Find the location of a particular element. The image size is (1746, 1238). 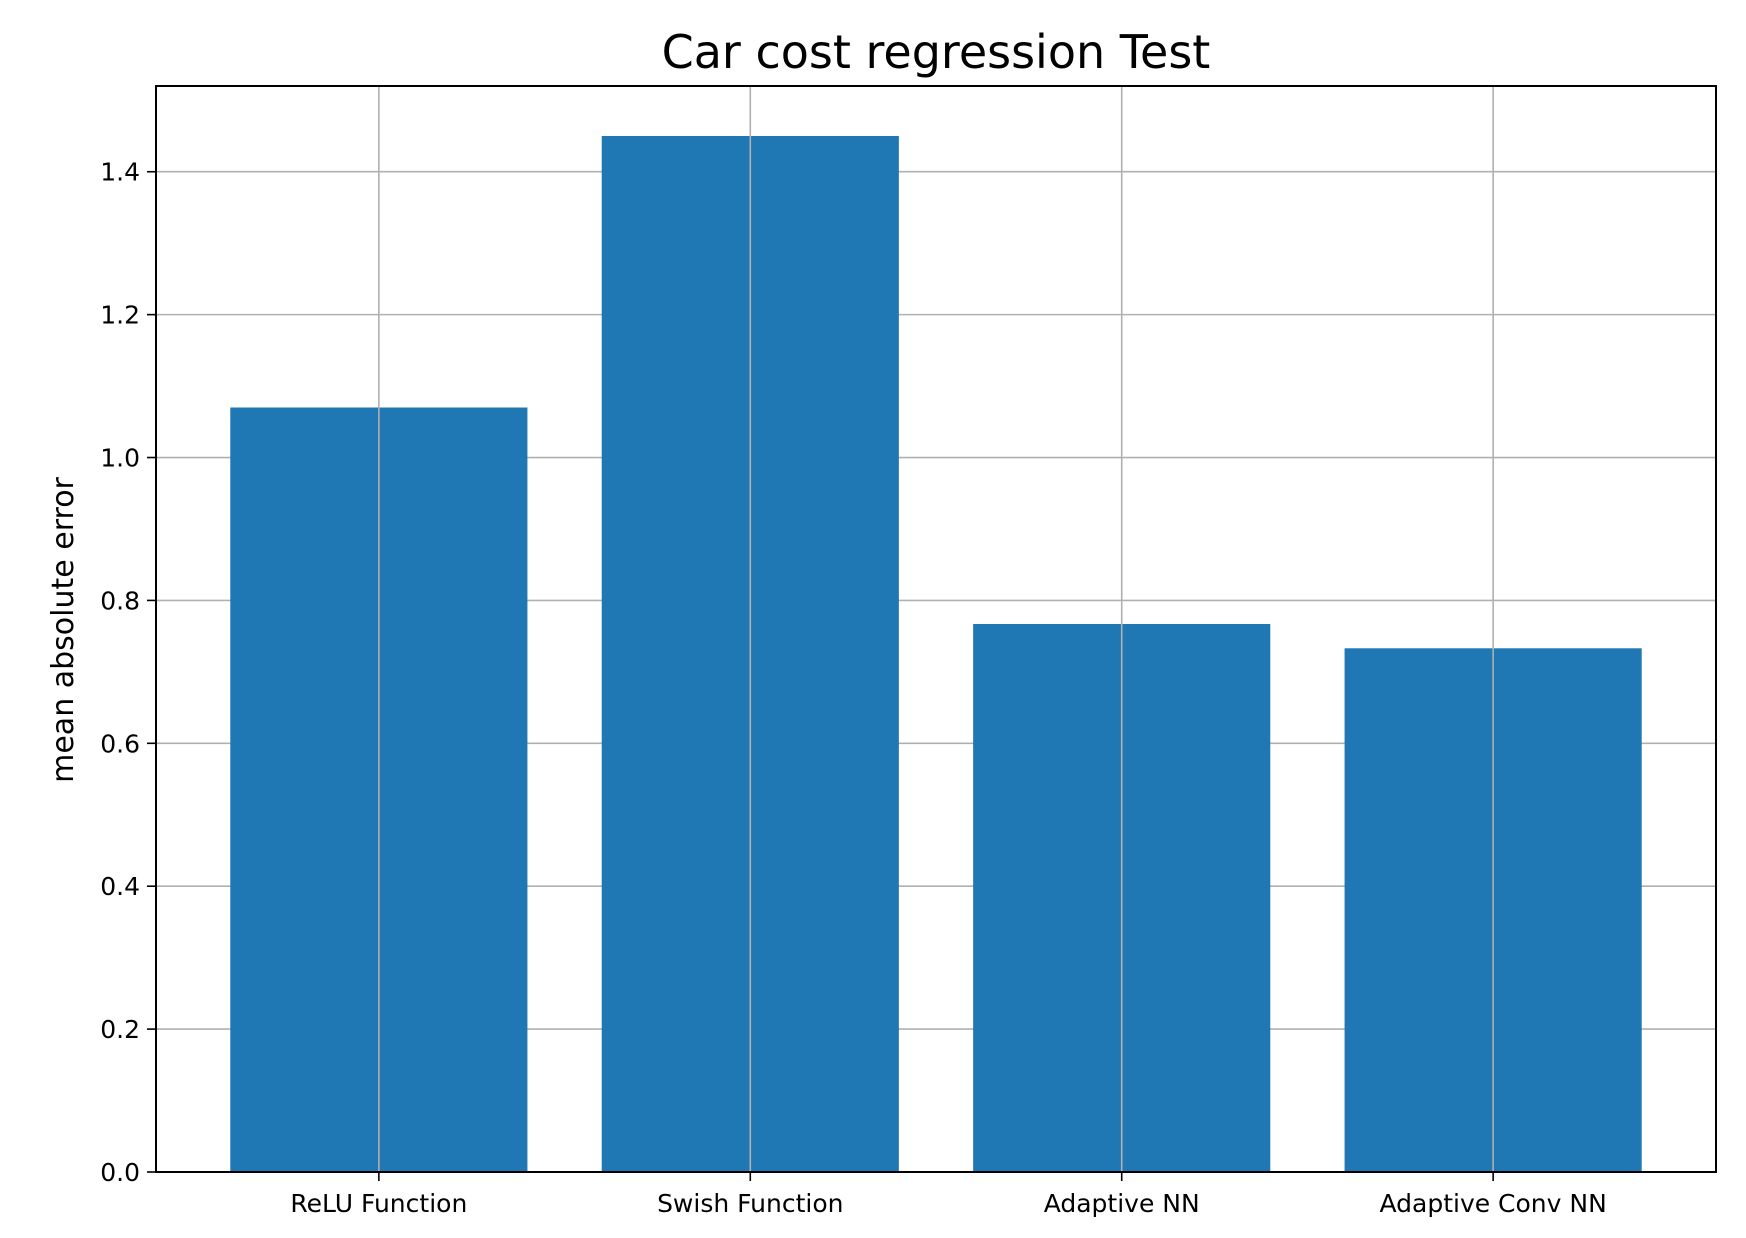

y-axis-ticks: 0.0 0.2 0.4 0.6 0.8 1.0 1.2 1.4 is located at coordinates (128, 672).